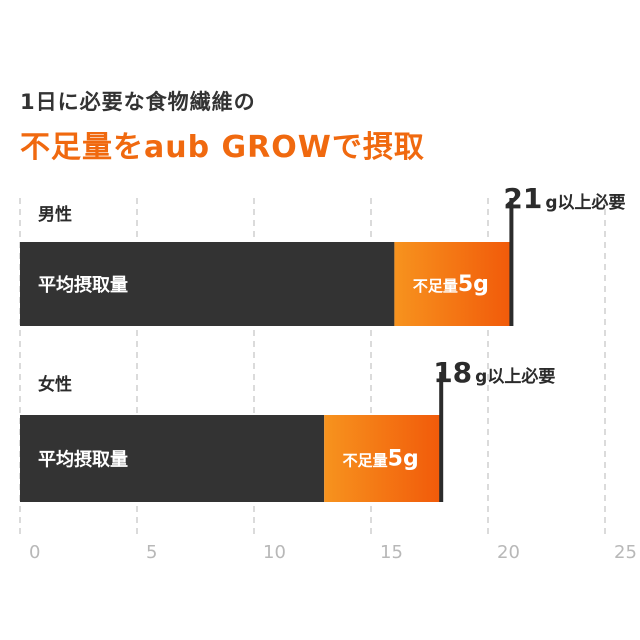 This screenshot has width=640, height=640. What do you see at coordinates (452, 372) in the screenshot?
I see `required-number: 18` at bounding box center [452, 372].